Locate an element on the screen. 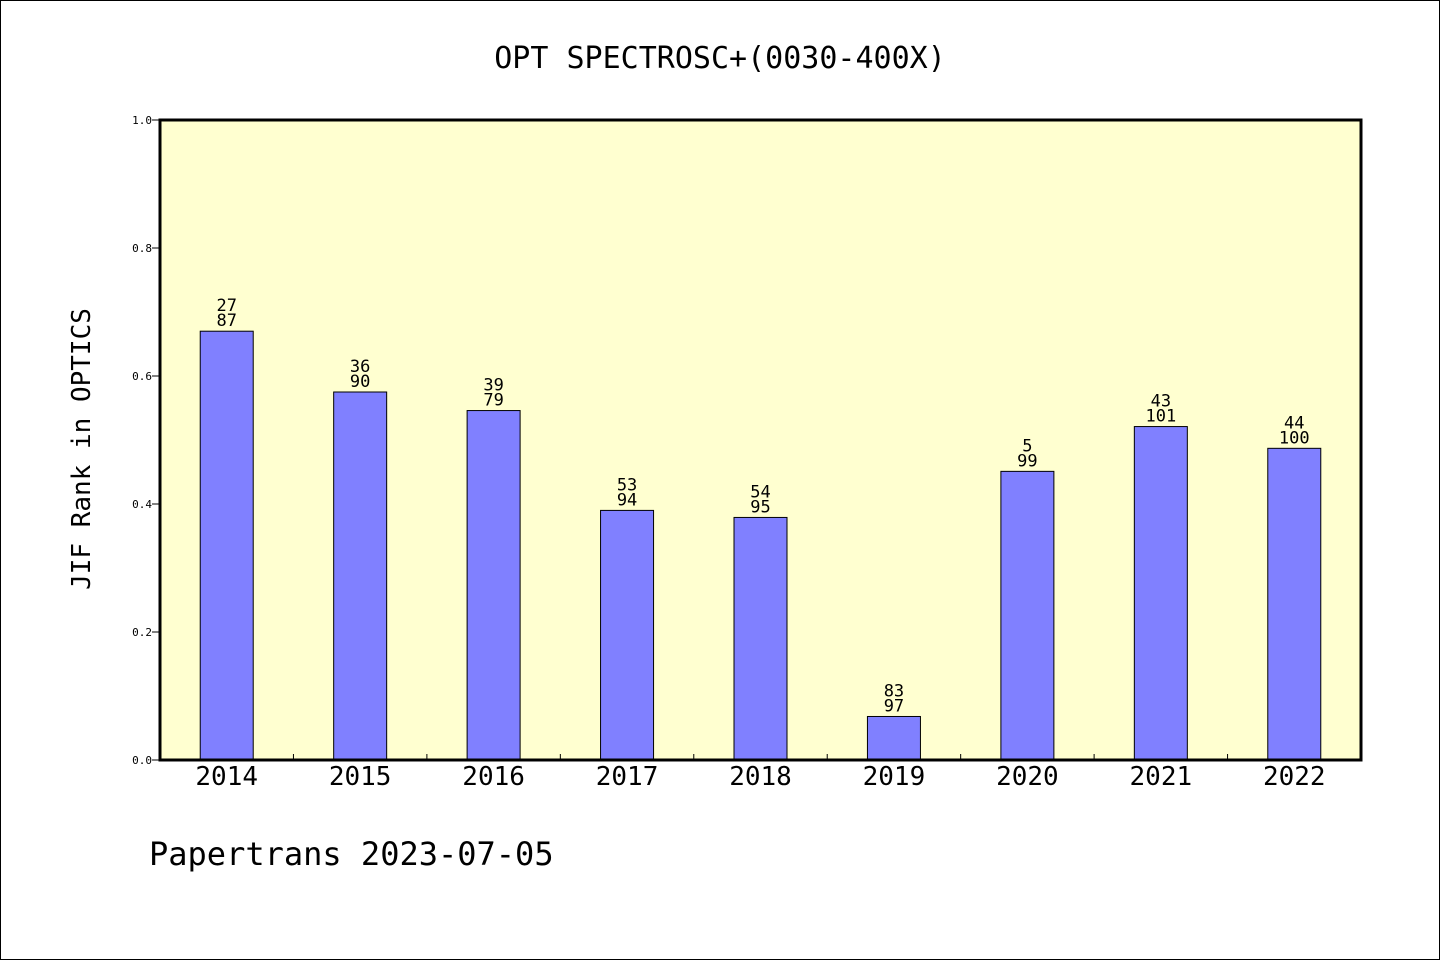 This screenshot has width=1440, height=964. total-label-2016: 79 is located at coordinates (493, 401).